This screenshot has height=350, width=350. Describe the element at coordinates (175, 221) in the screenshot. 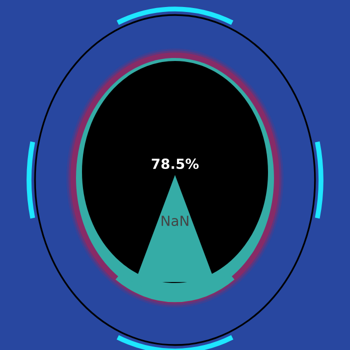

I see `text: NaN` at that location.